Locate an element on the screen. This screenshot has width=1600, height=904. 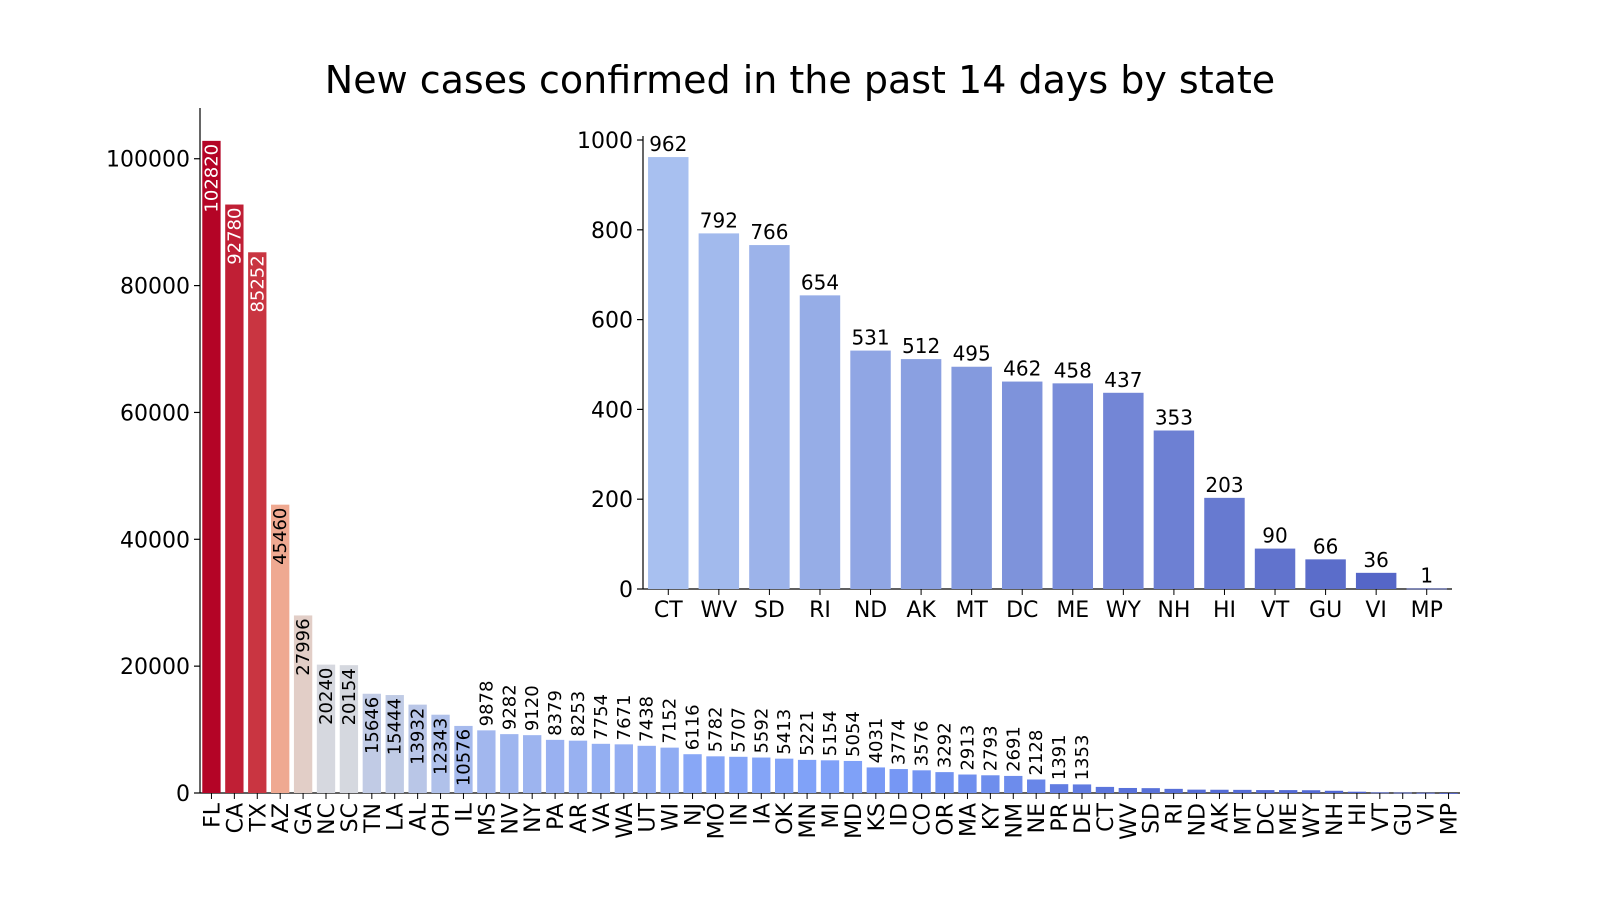
inset-x-tick-label: GU is located at coordinates (1325, 610).